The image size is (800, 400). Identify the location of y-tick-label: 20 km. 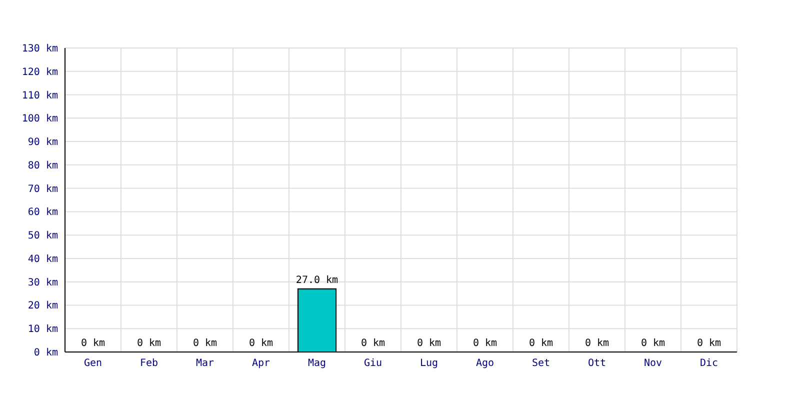
(43, 306).